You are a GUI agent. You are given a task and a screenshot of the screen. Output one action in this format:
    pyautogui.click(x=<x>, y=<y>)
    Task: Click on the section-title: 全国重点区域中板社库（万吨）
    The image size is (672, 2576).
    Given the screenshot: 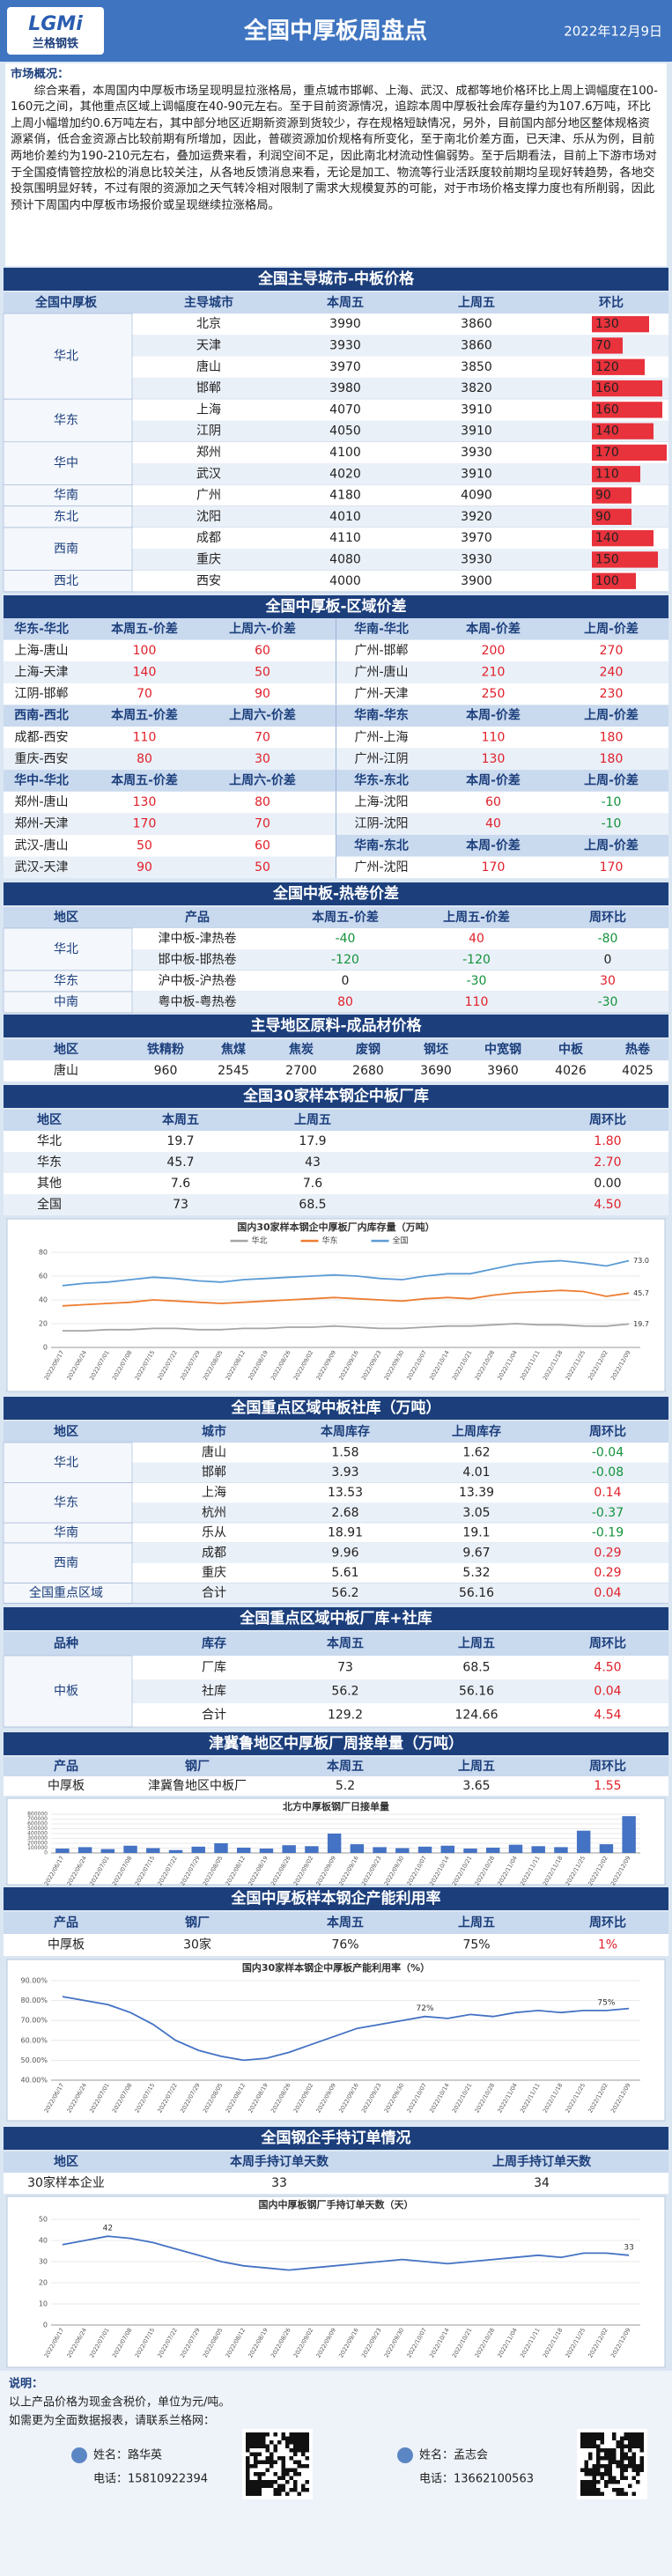 What is the action you would take?
    pyautogui.click(x=336, y=1408)
    